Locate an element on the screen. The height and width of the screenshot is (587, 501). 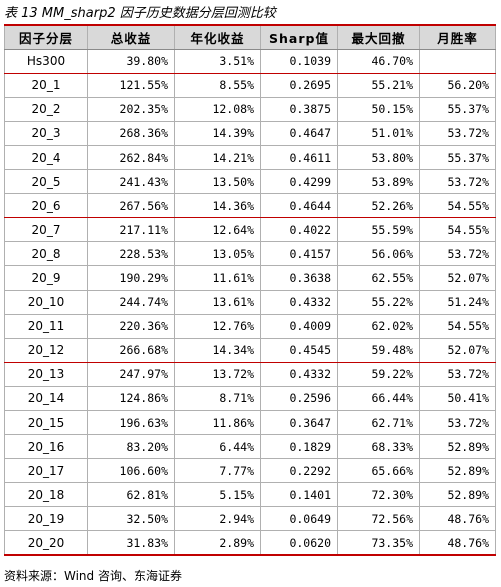
cell-sharpe: 0.1401 is located at coordinates (299, 495).